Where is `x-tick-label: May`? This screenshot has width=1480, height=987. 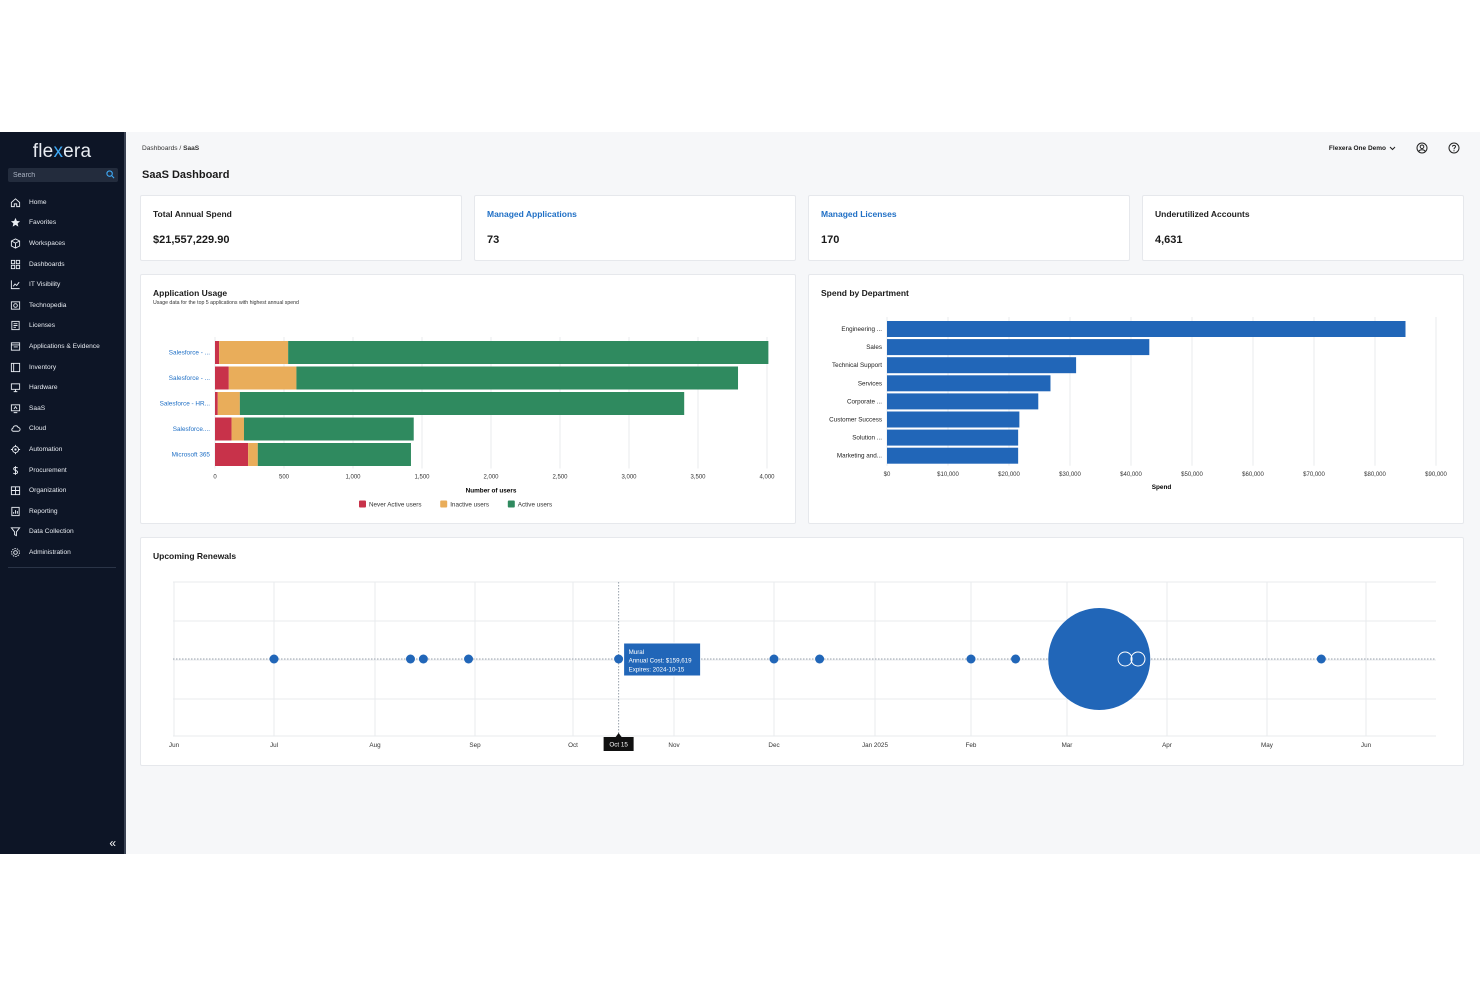
x-tick-label: May is located at coordinates (1267, 745).